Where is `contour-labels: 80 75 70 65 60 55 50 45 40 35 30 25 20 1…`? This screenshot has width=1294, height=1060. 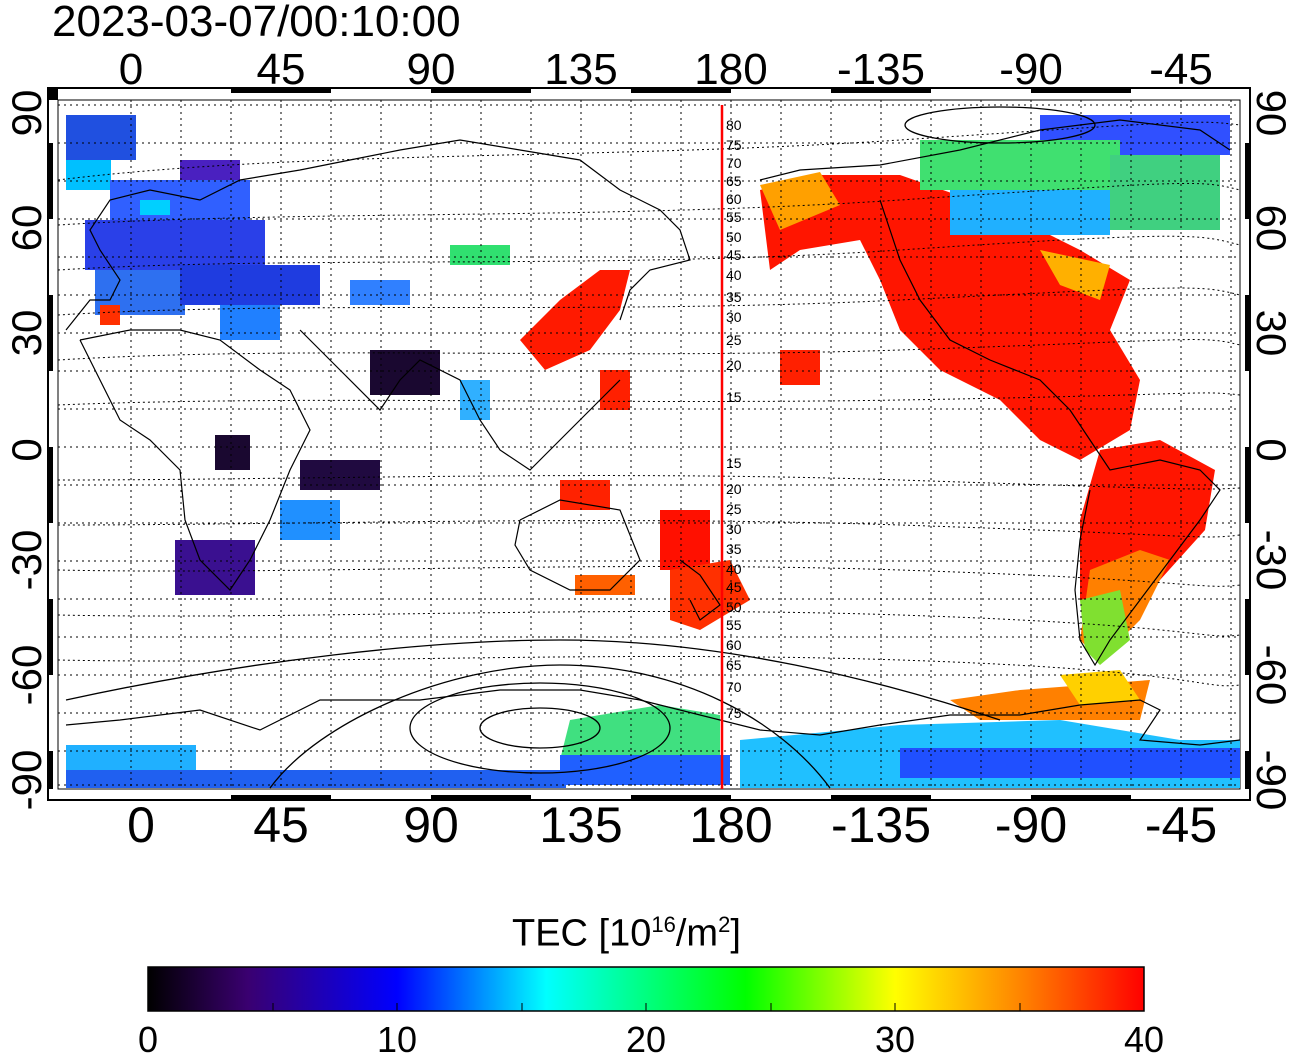 contour-labels: 80 75 70 65 60 55 50 45 40 35 30 25 20 1… is located at coordinates (734, 419).